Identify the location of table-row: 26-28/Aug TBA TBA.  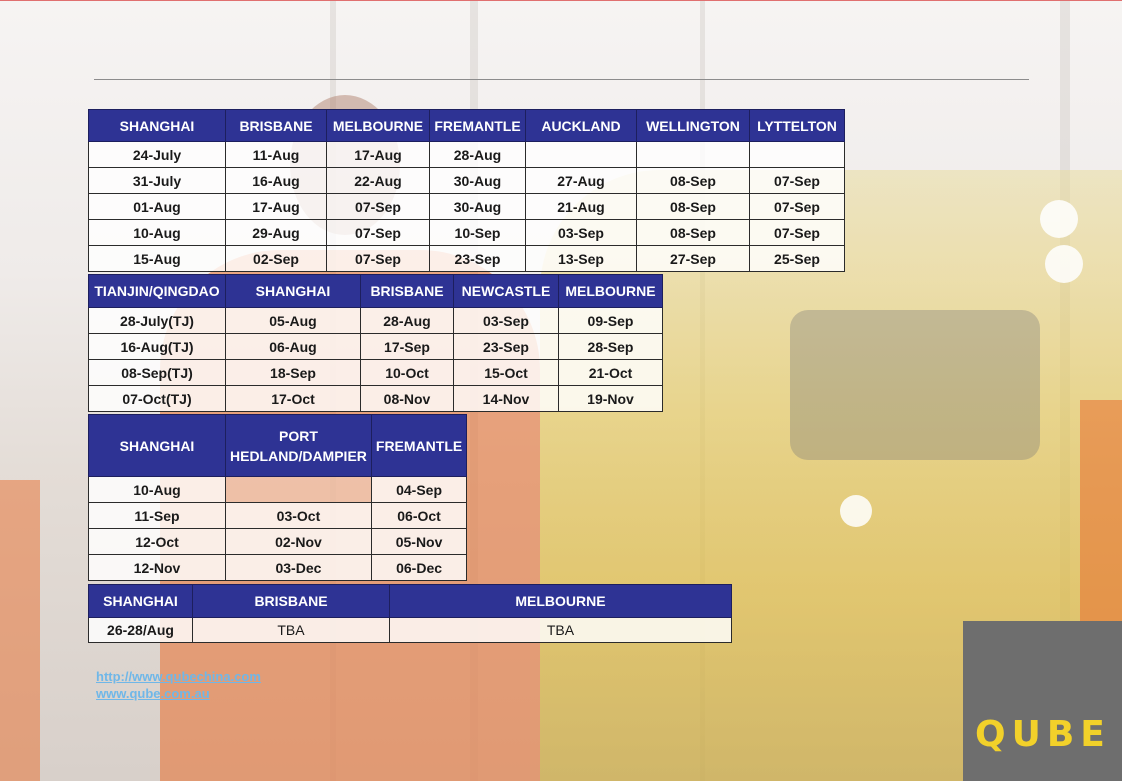
(410, 630).